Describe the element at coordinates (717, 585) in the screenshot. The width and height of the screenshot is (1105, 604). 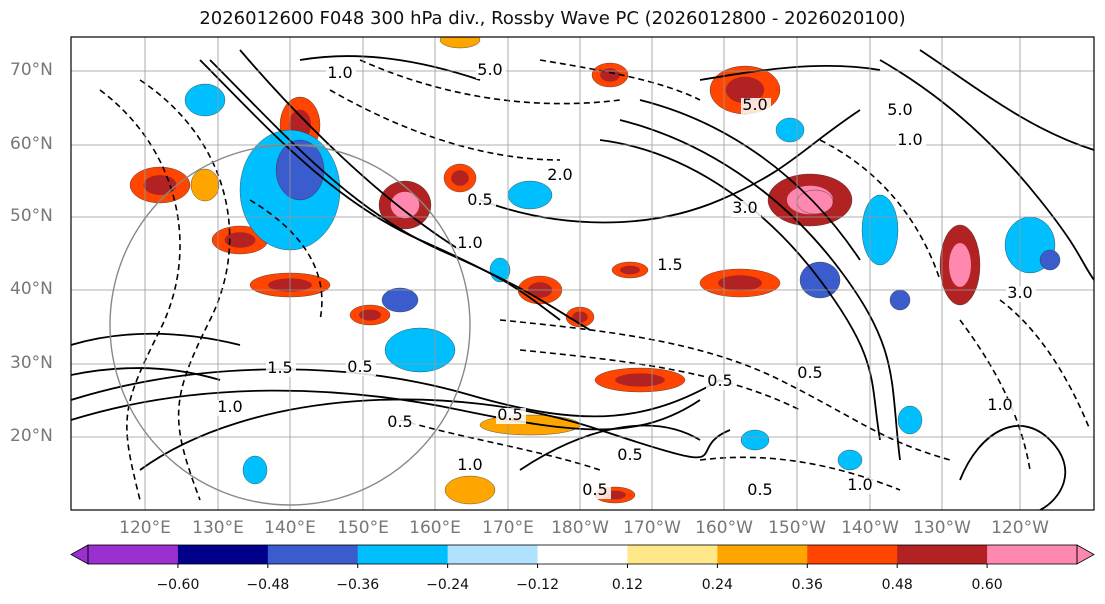
I see `colorbar-tick-label: 0.24` at that location.